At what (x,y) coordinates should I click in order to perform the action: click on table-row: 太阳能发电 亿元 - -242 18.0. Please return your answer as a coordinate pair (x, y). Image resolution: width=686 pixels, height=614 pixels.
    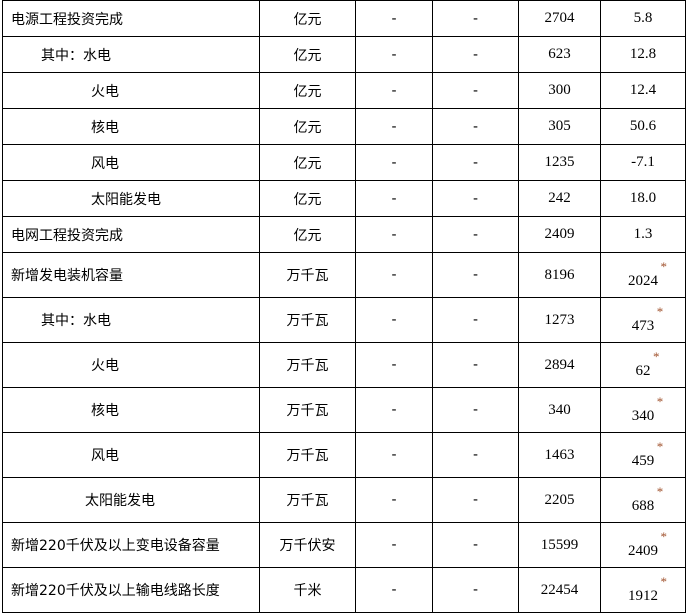
    Looking at the image, I should click on (344, 198).